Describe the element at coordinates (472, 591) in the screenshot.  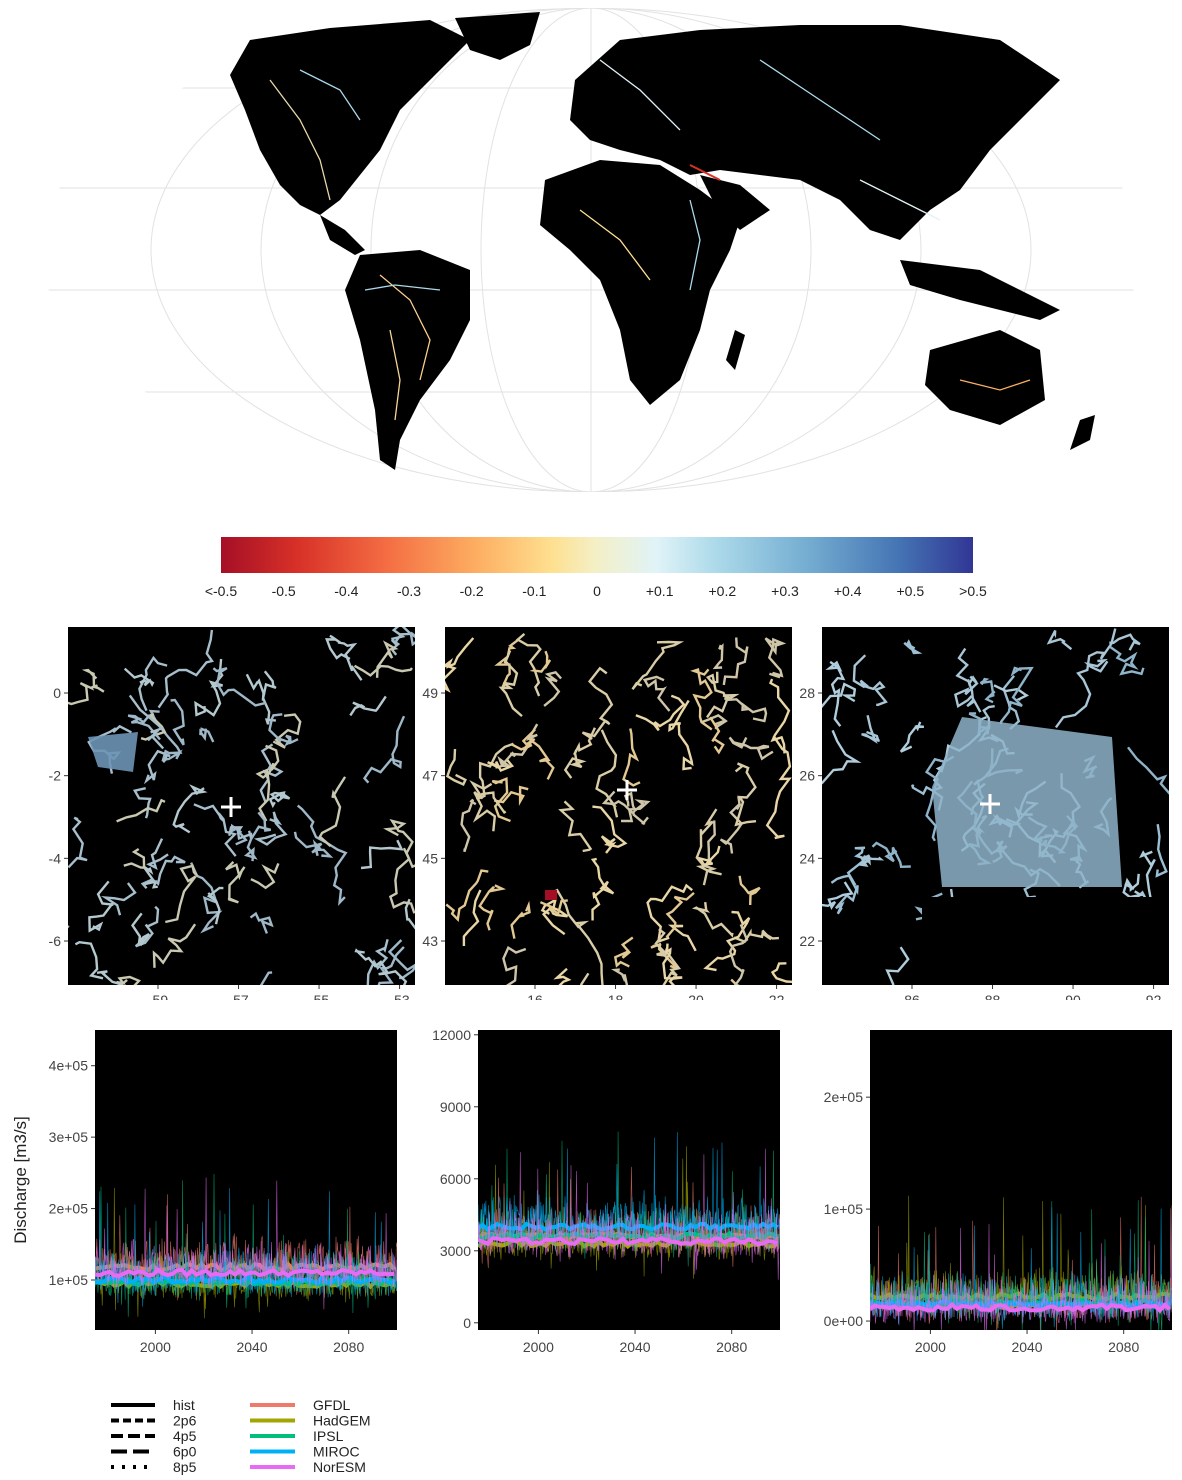
I see `colorbar-tick-label: -0.2` at that location.